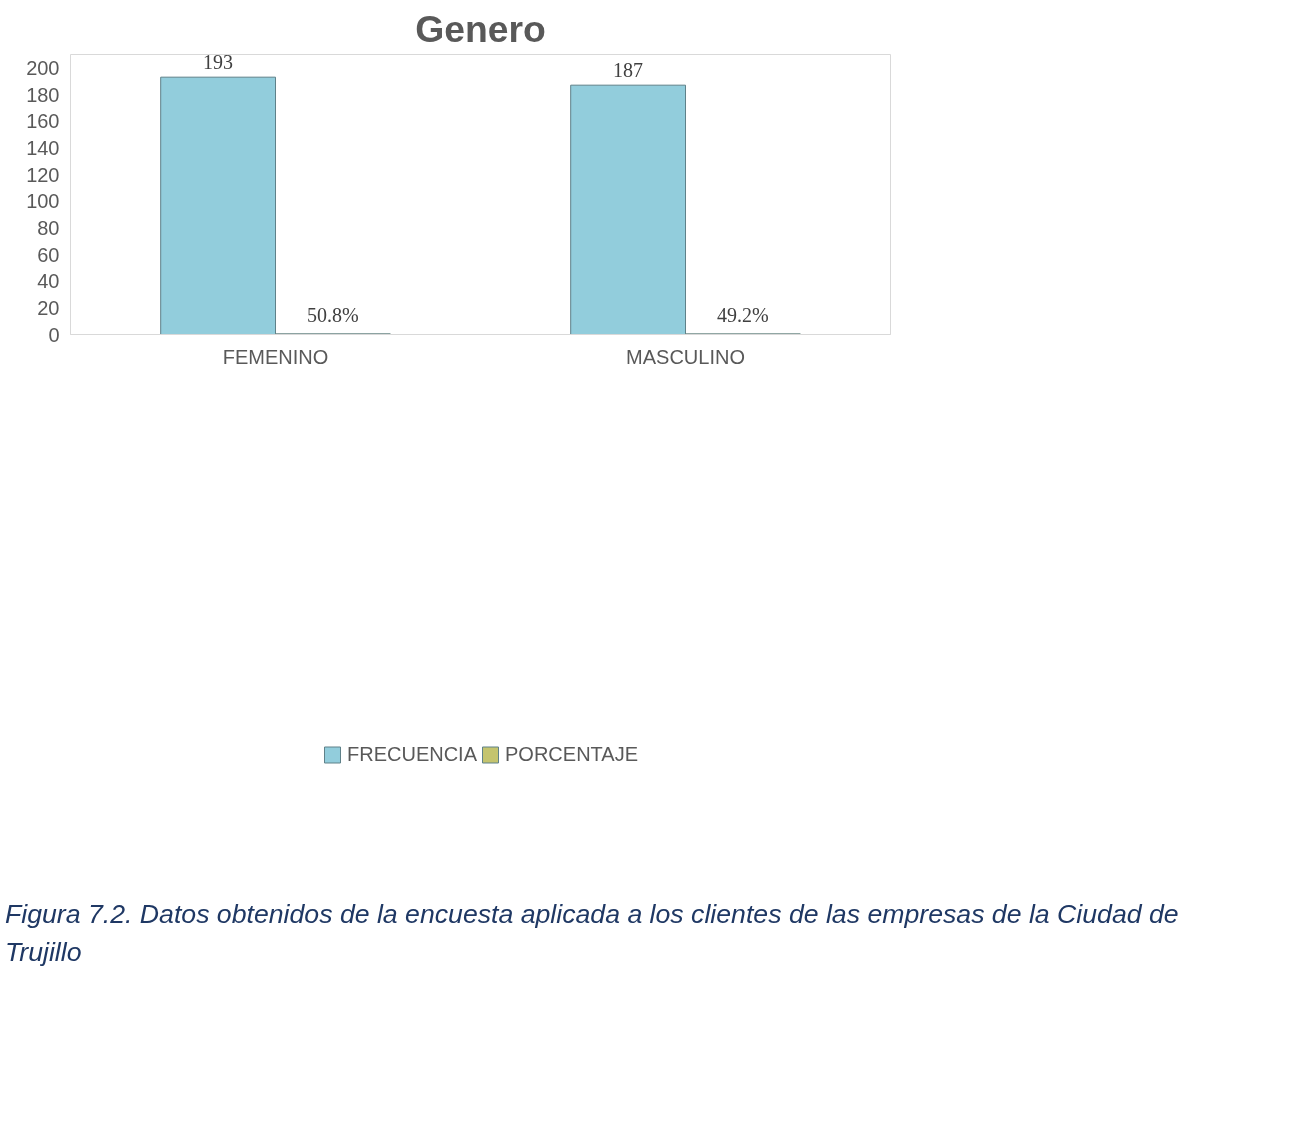 The height and width of the screenshot is (1133, 1302). Describe the element at coordinates (48, 227) in the screenshot. I see `y-tick-label: 80` at that location.